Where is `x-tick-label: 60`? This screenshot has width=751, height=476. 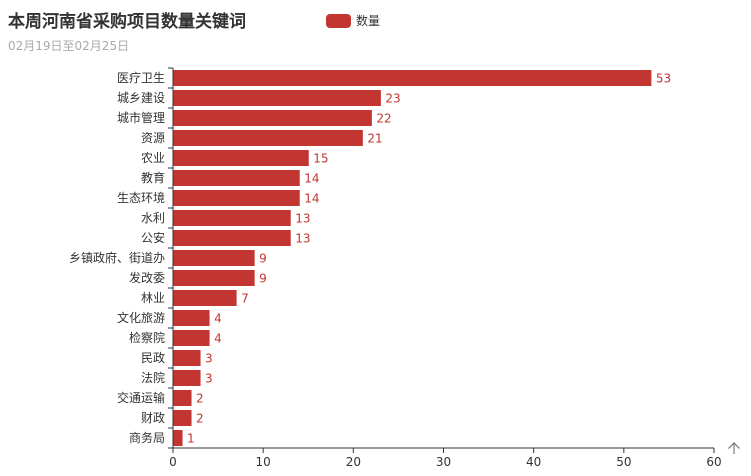
x-tick-label: 60 is located at coordinates (713, 462).